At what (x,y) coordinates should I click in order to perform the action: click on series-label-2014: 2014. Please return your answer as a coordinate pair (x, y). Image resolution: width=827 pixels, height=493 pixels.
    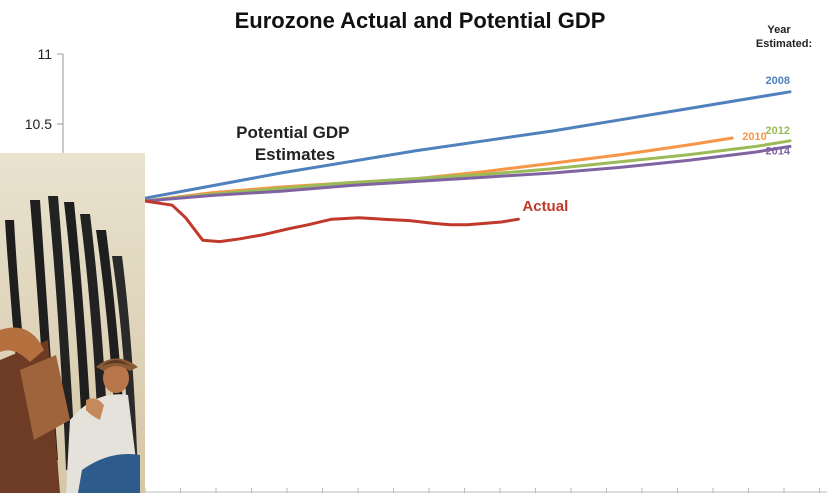
    Looking at the image, I should click on (778, 151).